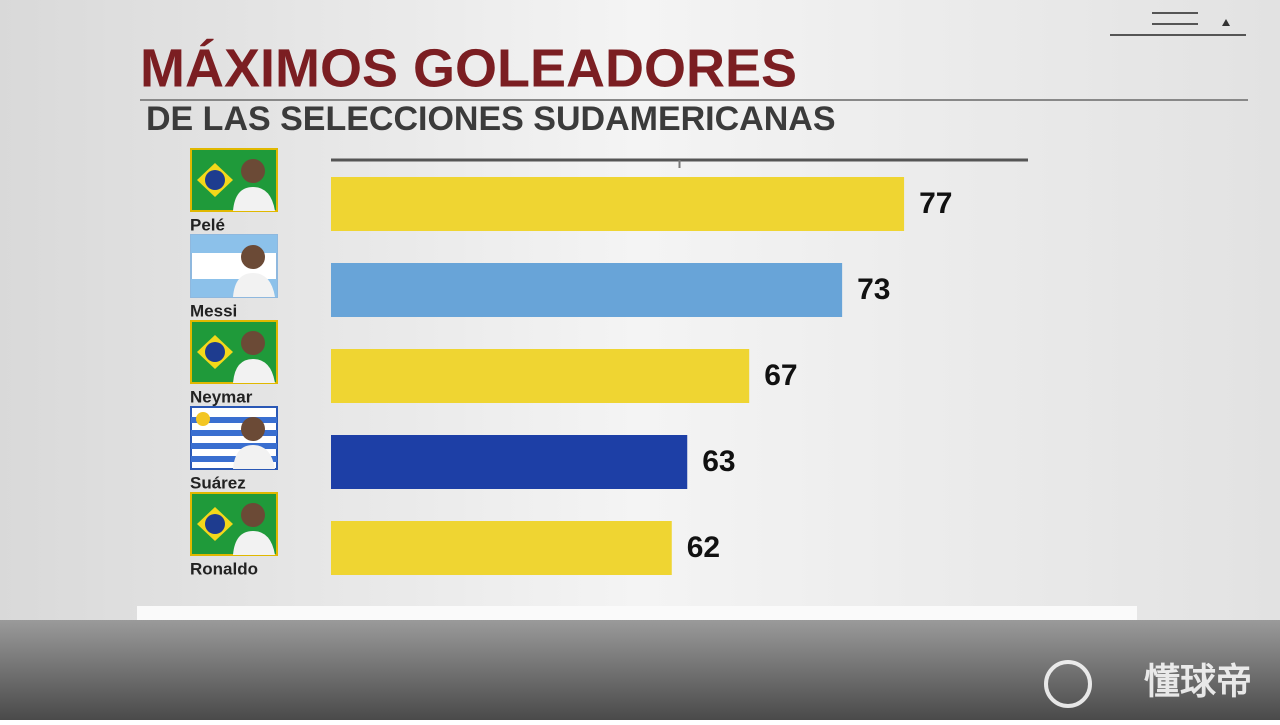  Describe the element at coordinates (491, 119) in the screenshot. I see `chart-subtitle: DE LAS SELECCIONES SUDAMERICANAS` at that location.